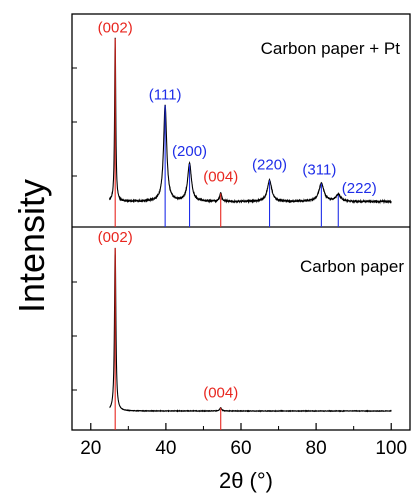 The width and height of the screenshot is (418, 501). I want to click on x-tick-label: 80, so click(316, 448).